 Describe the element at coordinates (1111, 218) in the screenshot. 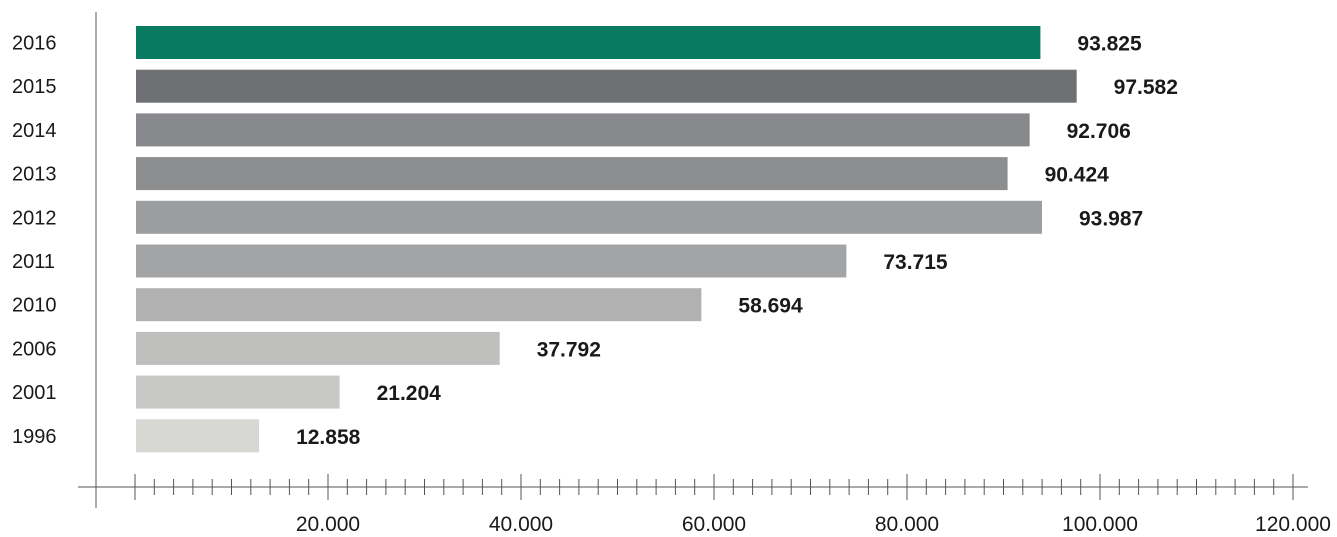

I see `value-label-2012: 93.987` at that location.